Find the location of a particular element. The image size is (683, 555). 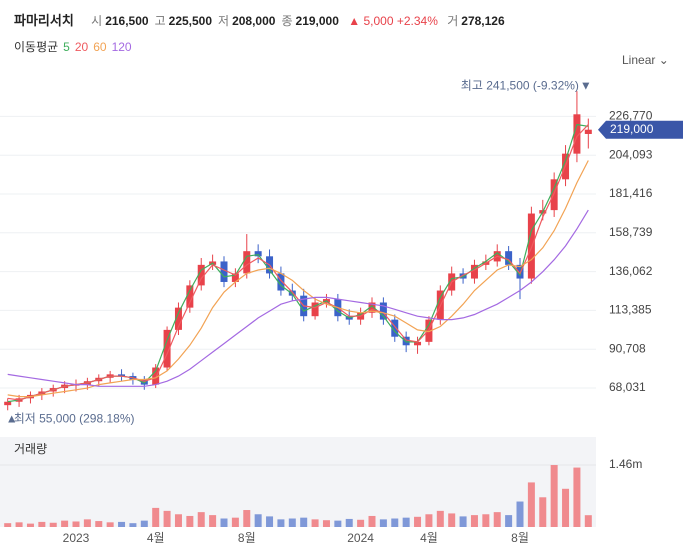

change-pct: +2.34% is located at coordinates (417, 21).